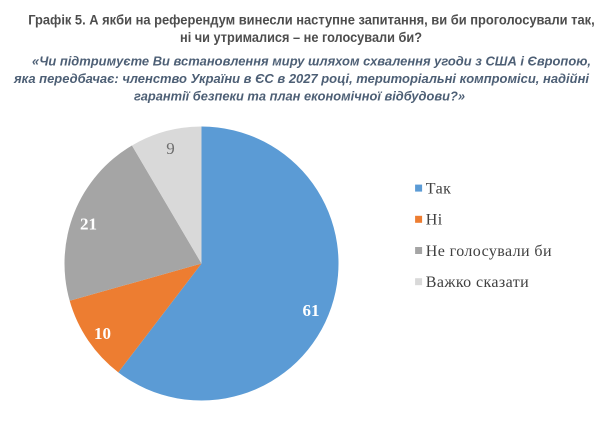 This screenshot has width=600, height=425. I want to click on svg-text: Ні, so click(434, 220).